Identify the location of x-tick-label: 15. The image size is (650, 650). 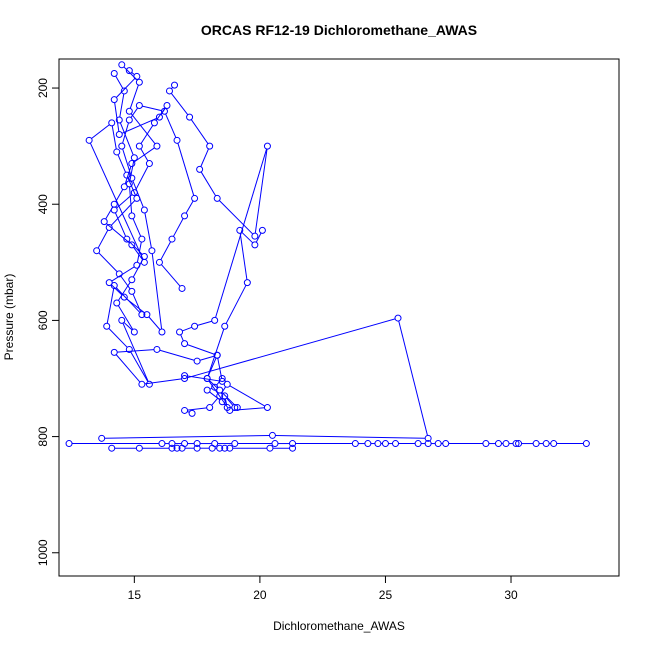
(135, 595).